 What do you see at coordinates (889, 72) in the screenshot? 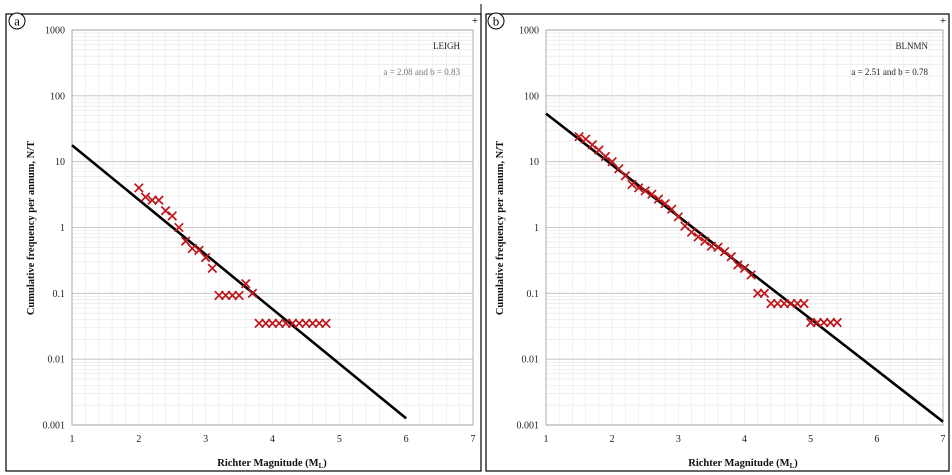
I see `panel-b-equation: a = 2.51 and b = 0.78` at bounding box center [889, 72].